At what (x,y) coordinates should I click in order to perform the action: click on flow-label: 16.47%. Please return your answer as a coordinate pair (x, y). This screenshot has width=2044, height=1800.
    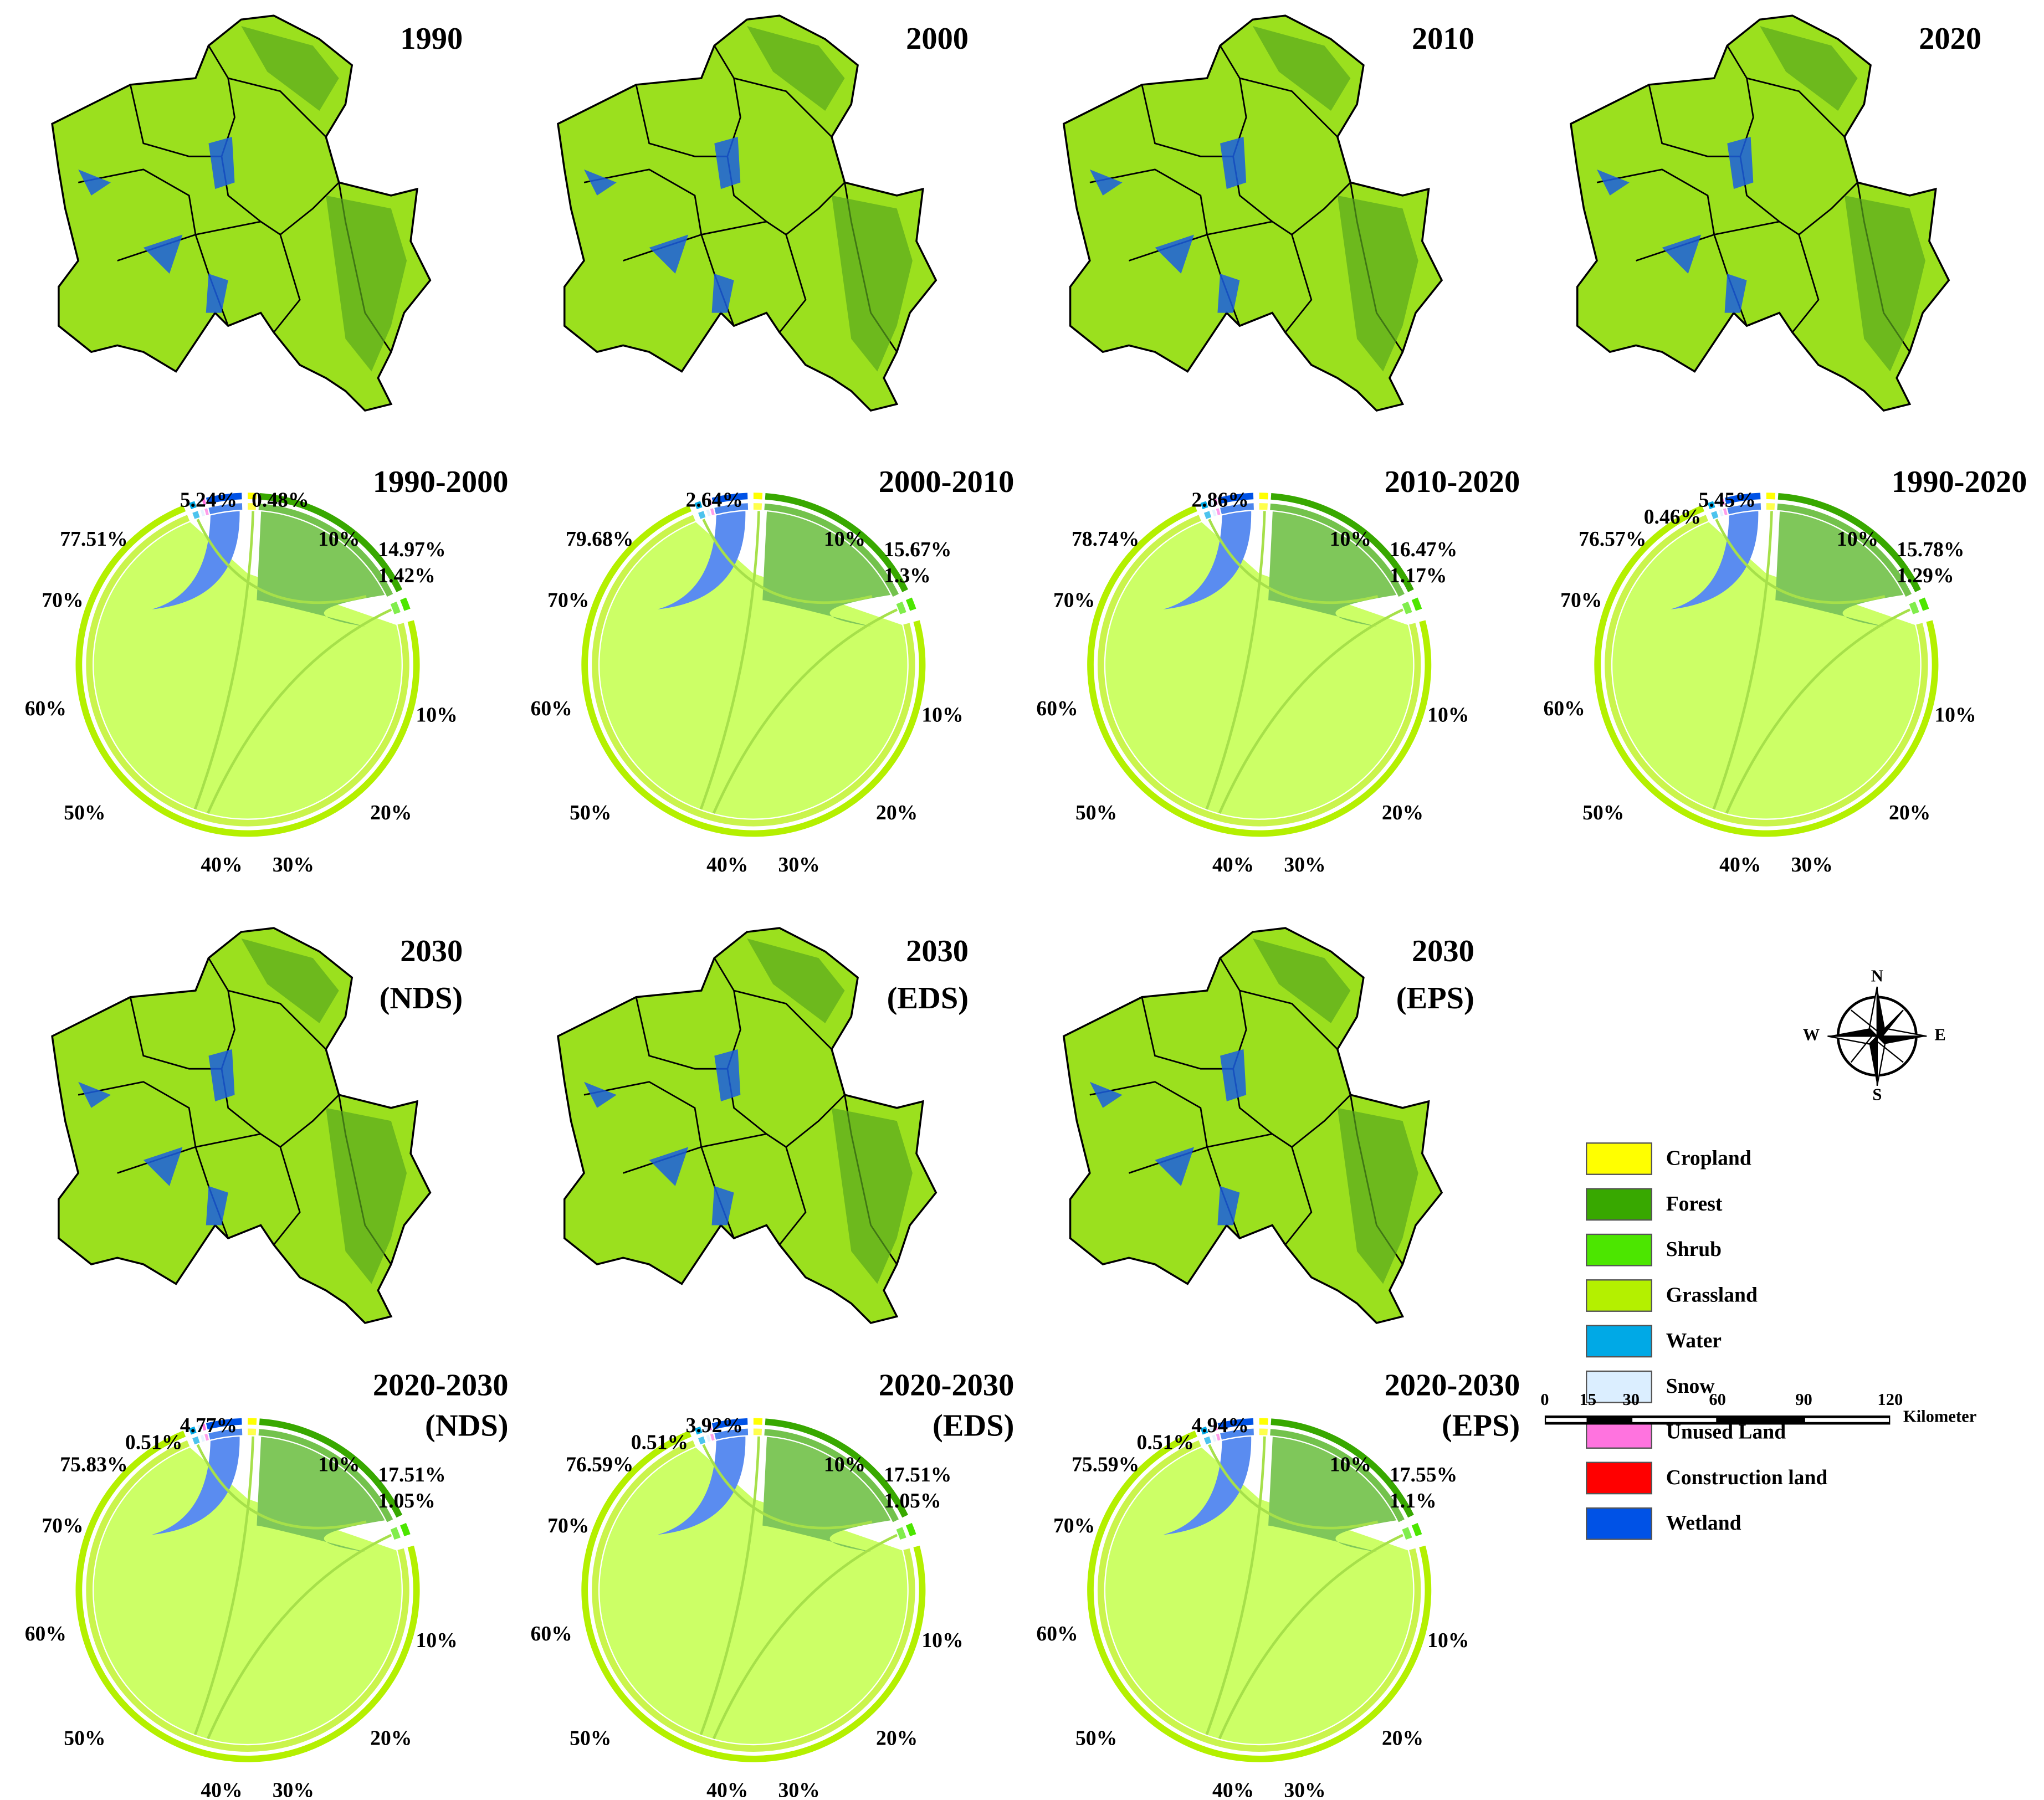
    Looking at the image, I should click on (1423, 549).